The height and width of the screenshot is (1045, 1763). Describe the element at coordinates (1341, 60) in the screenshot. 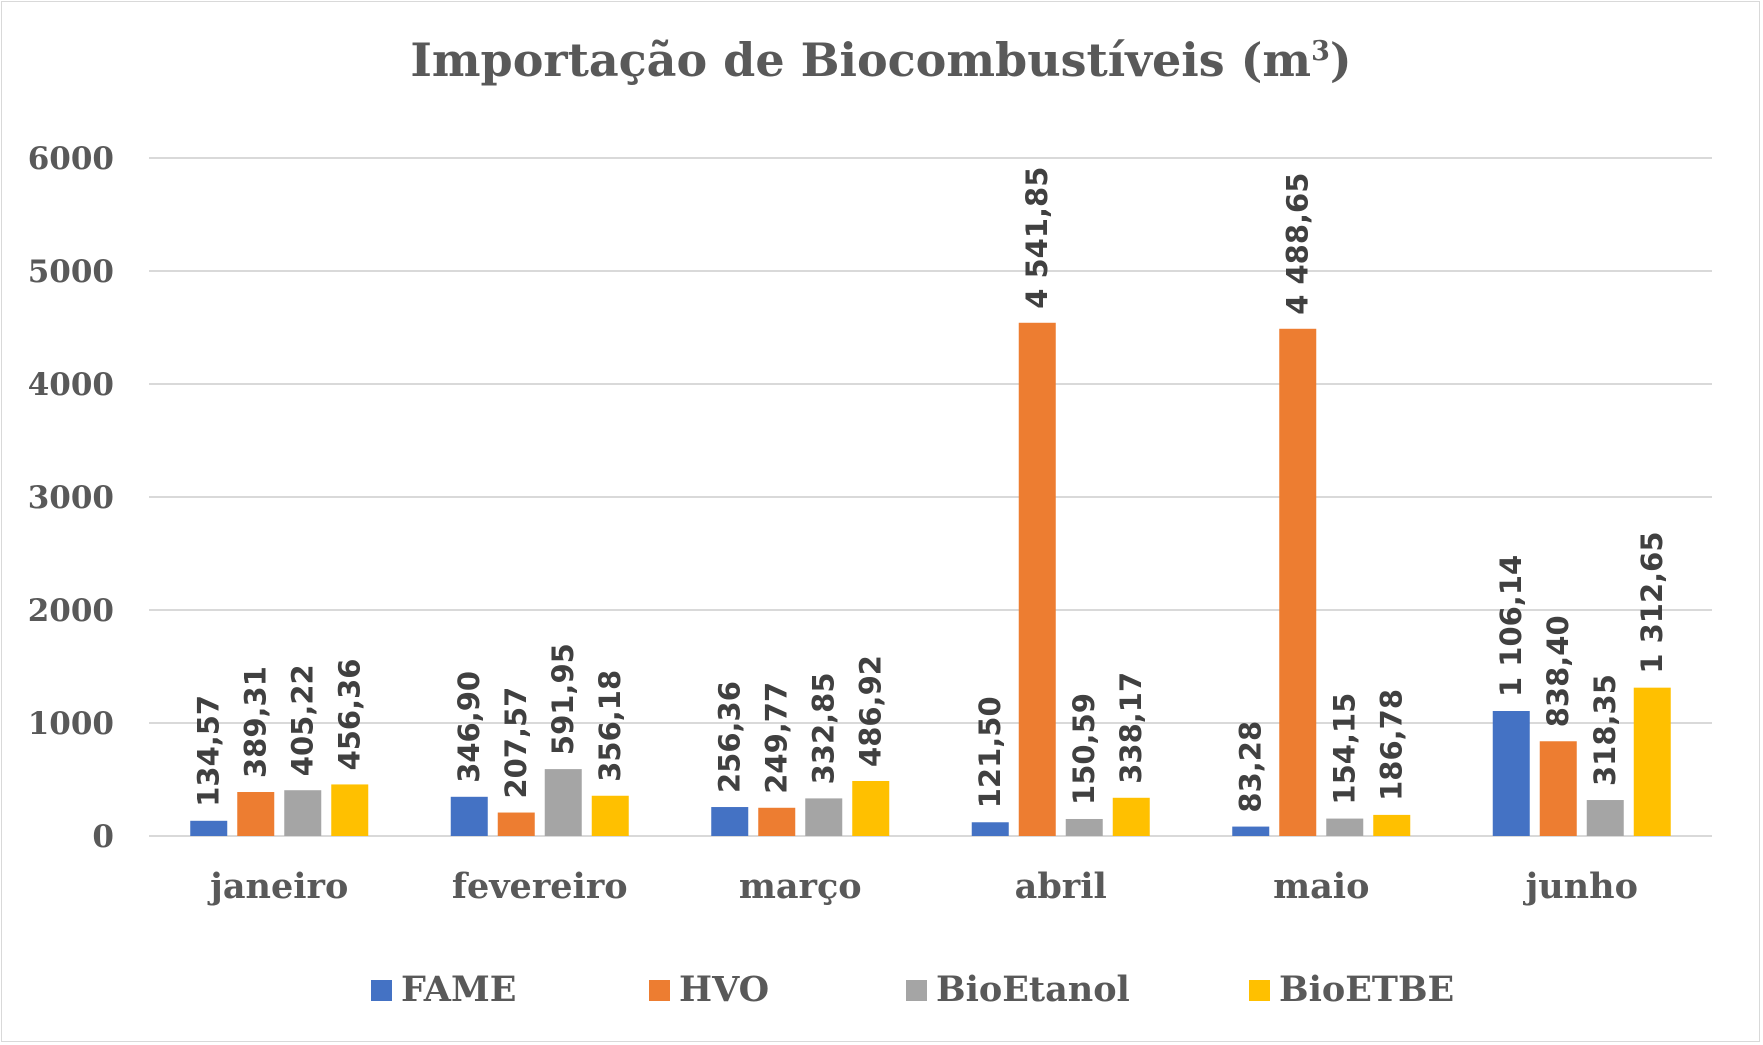

I see `chart-title-suffix: )` at that location.